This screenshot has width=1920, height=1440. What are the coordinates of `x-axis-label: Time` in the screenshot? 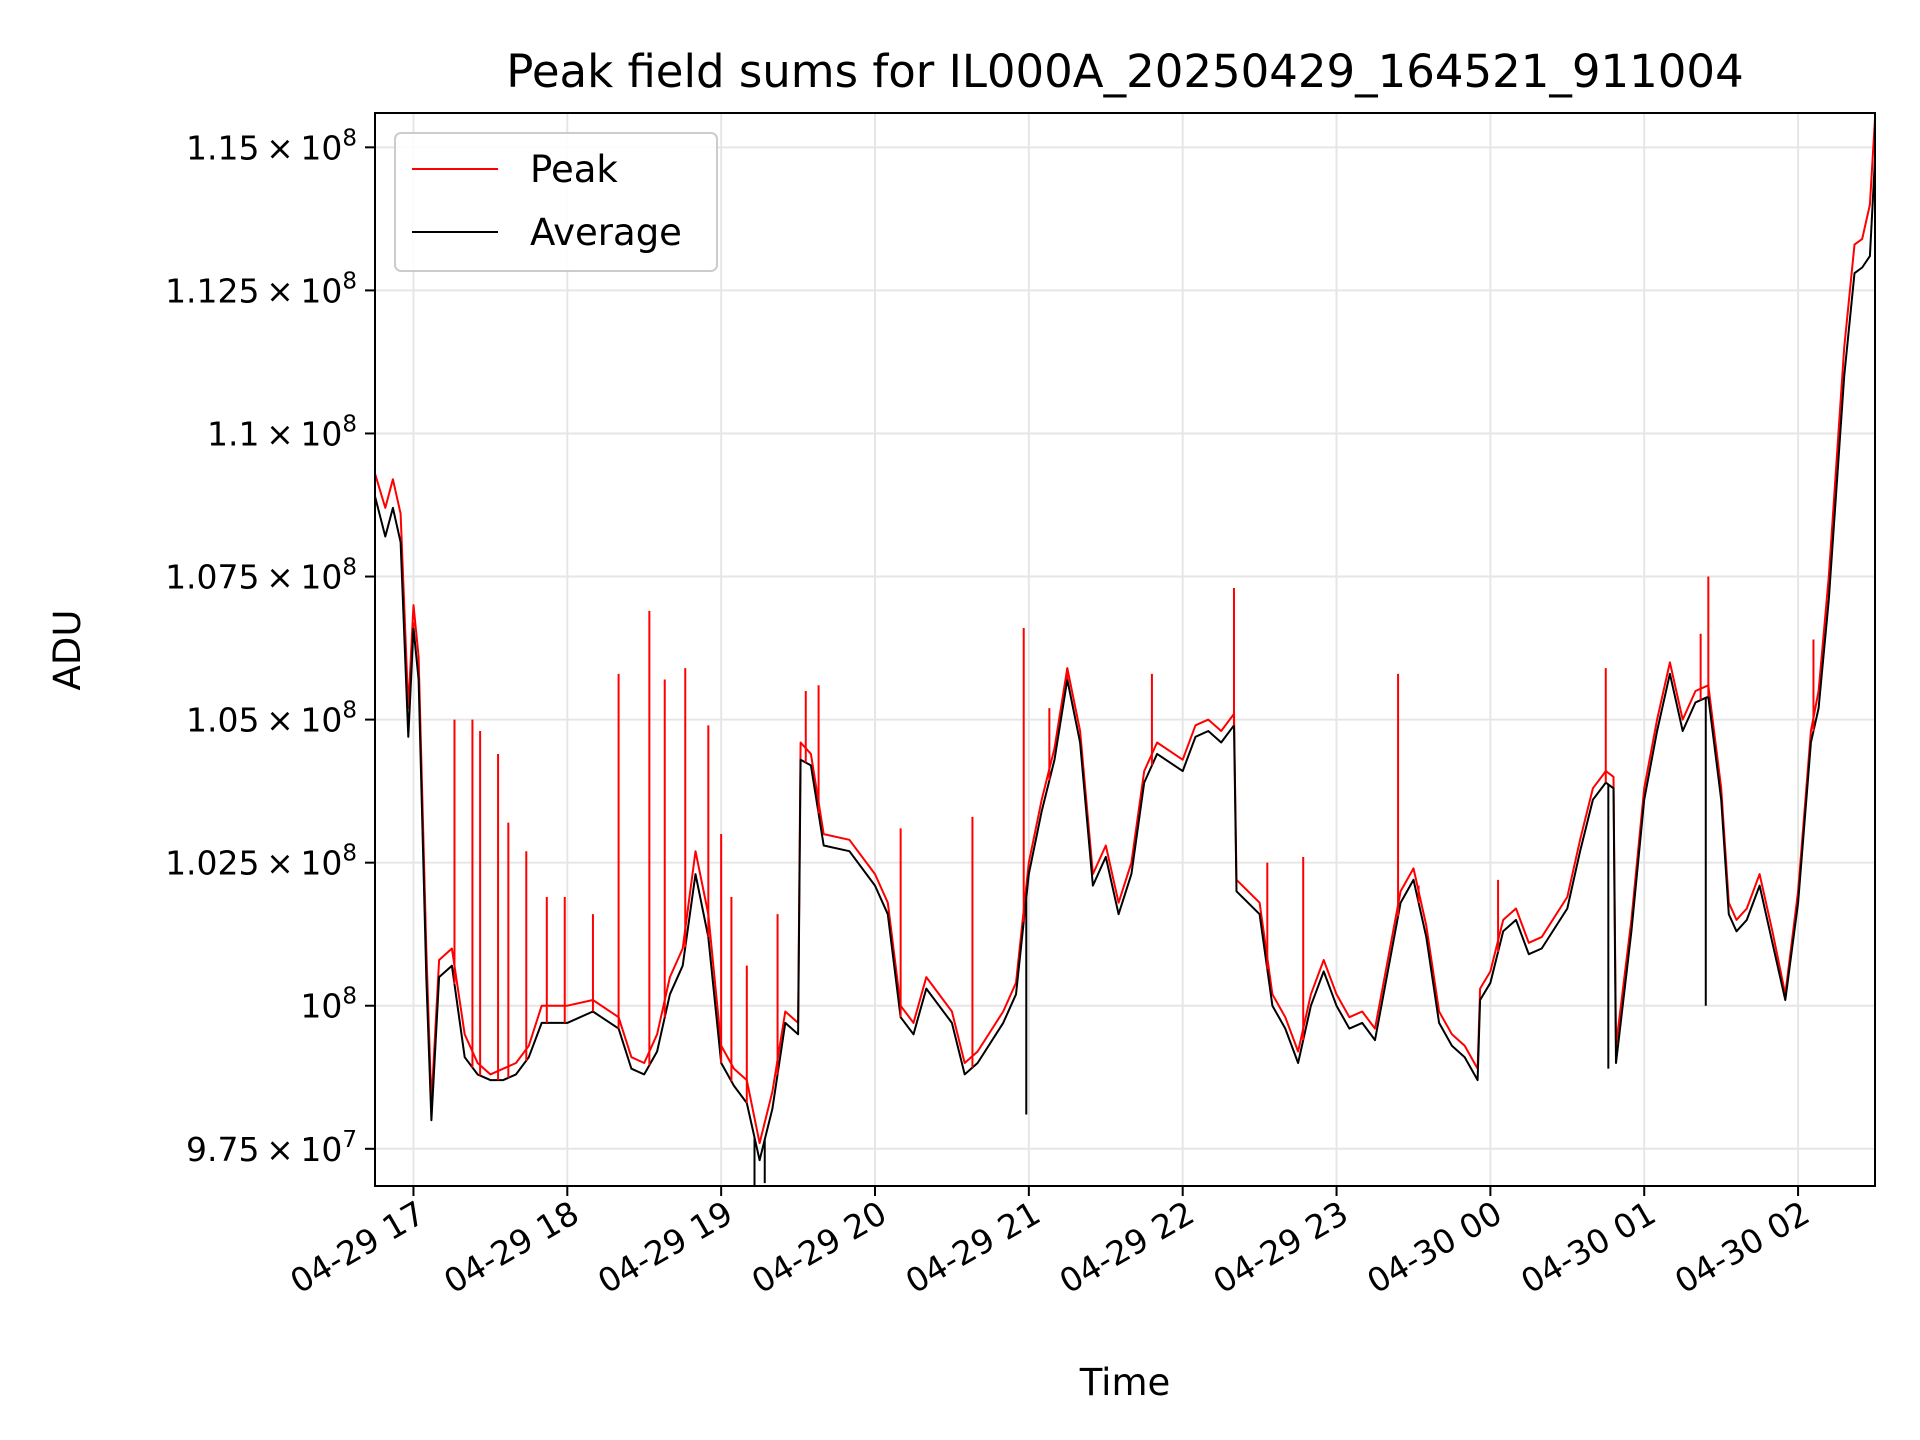 It's located at (1125, 1382).